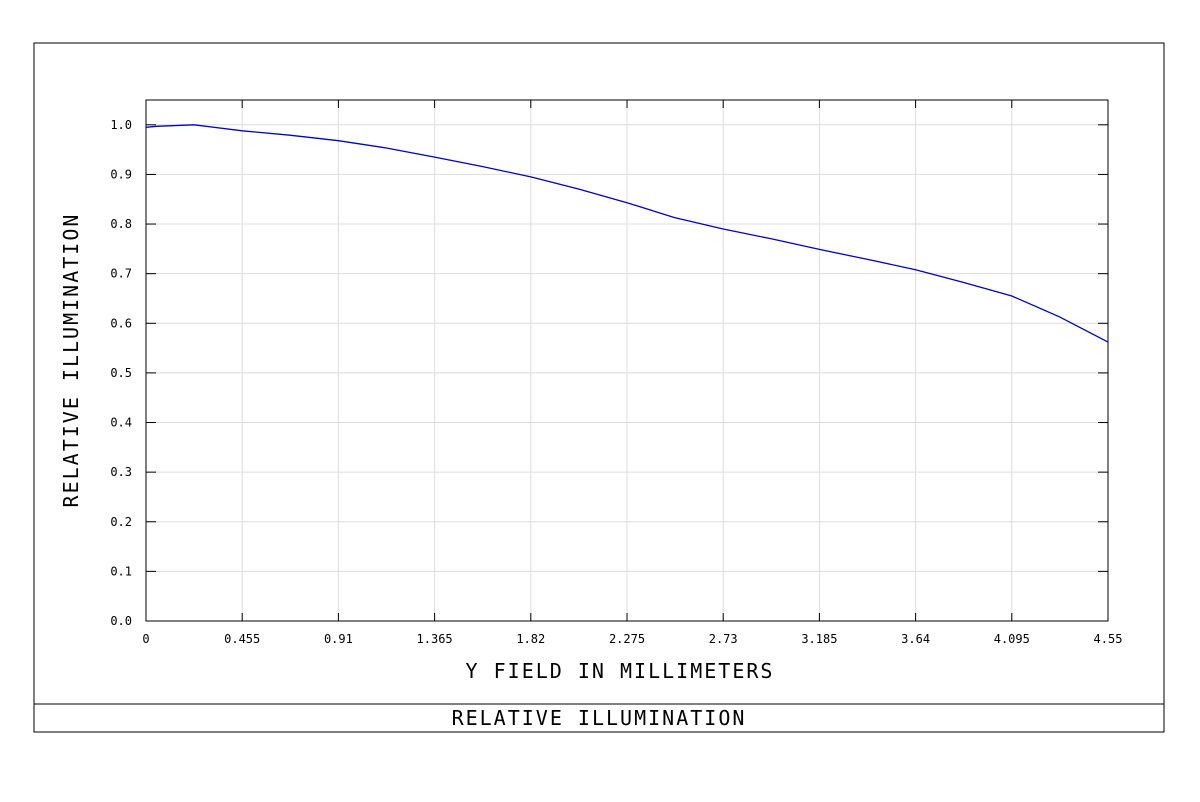  Describe the element at coordinates (121, 571) in the screenshot. I see `y-tick-label: 0.1` at that location.